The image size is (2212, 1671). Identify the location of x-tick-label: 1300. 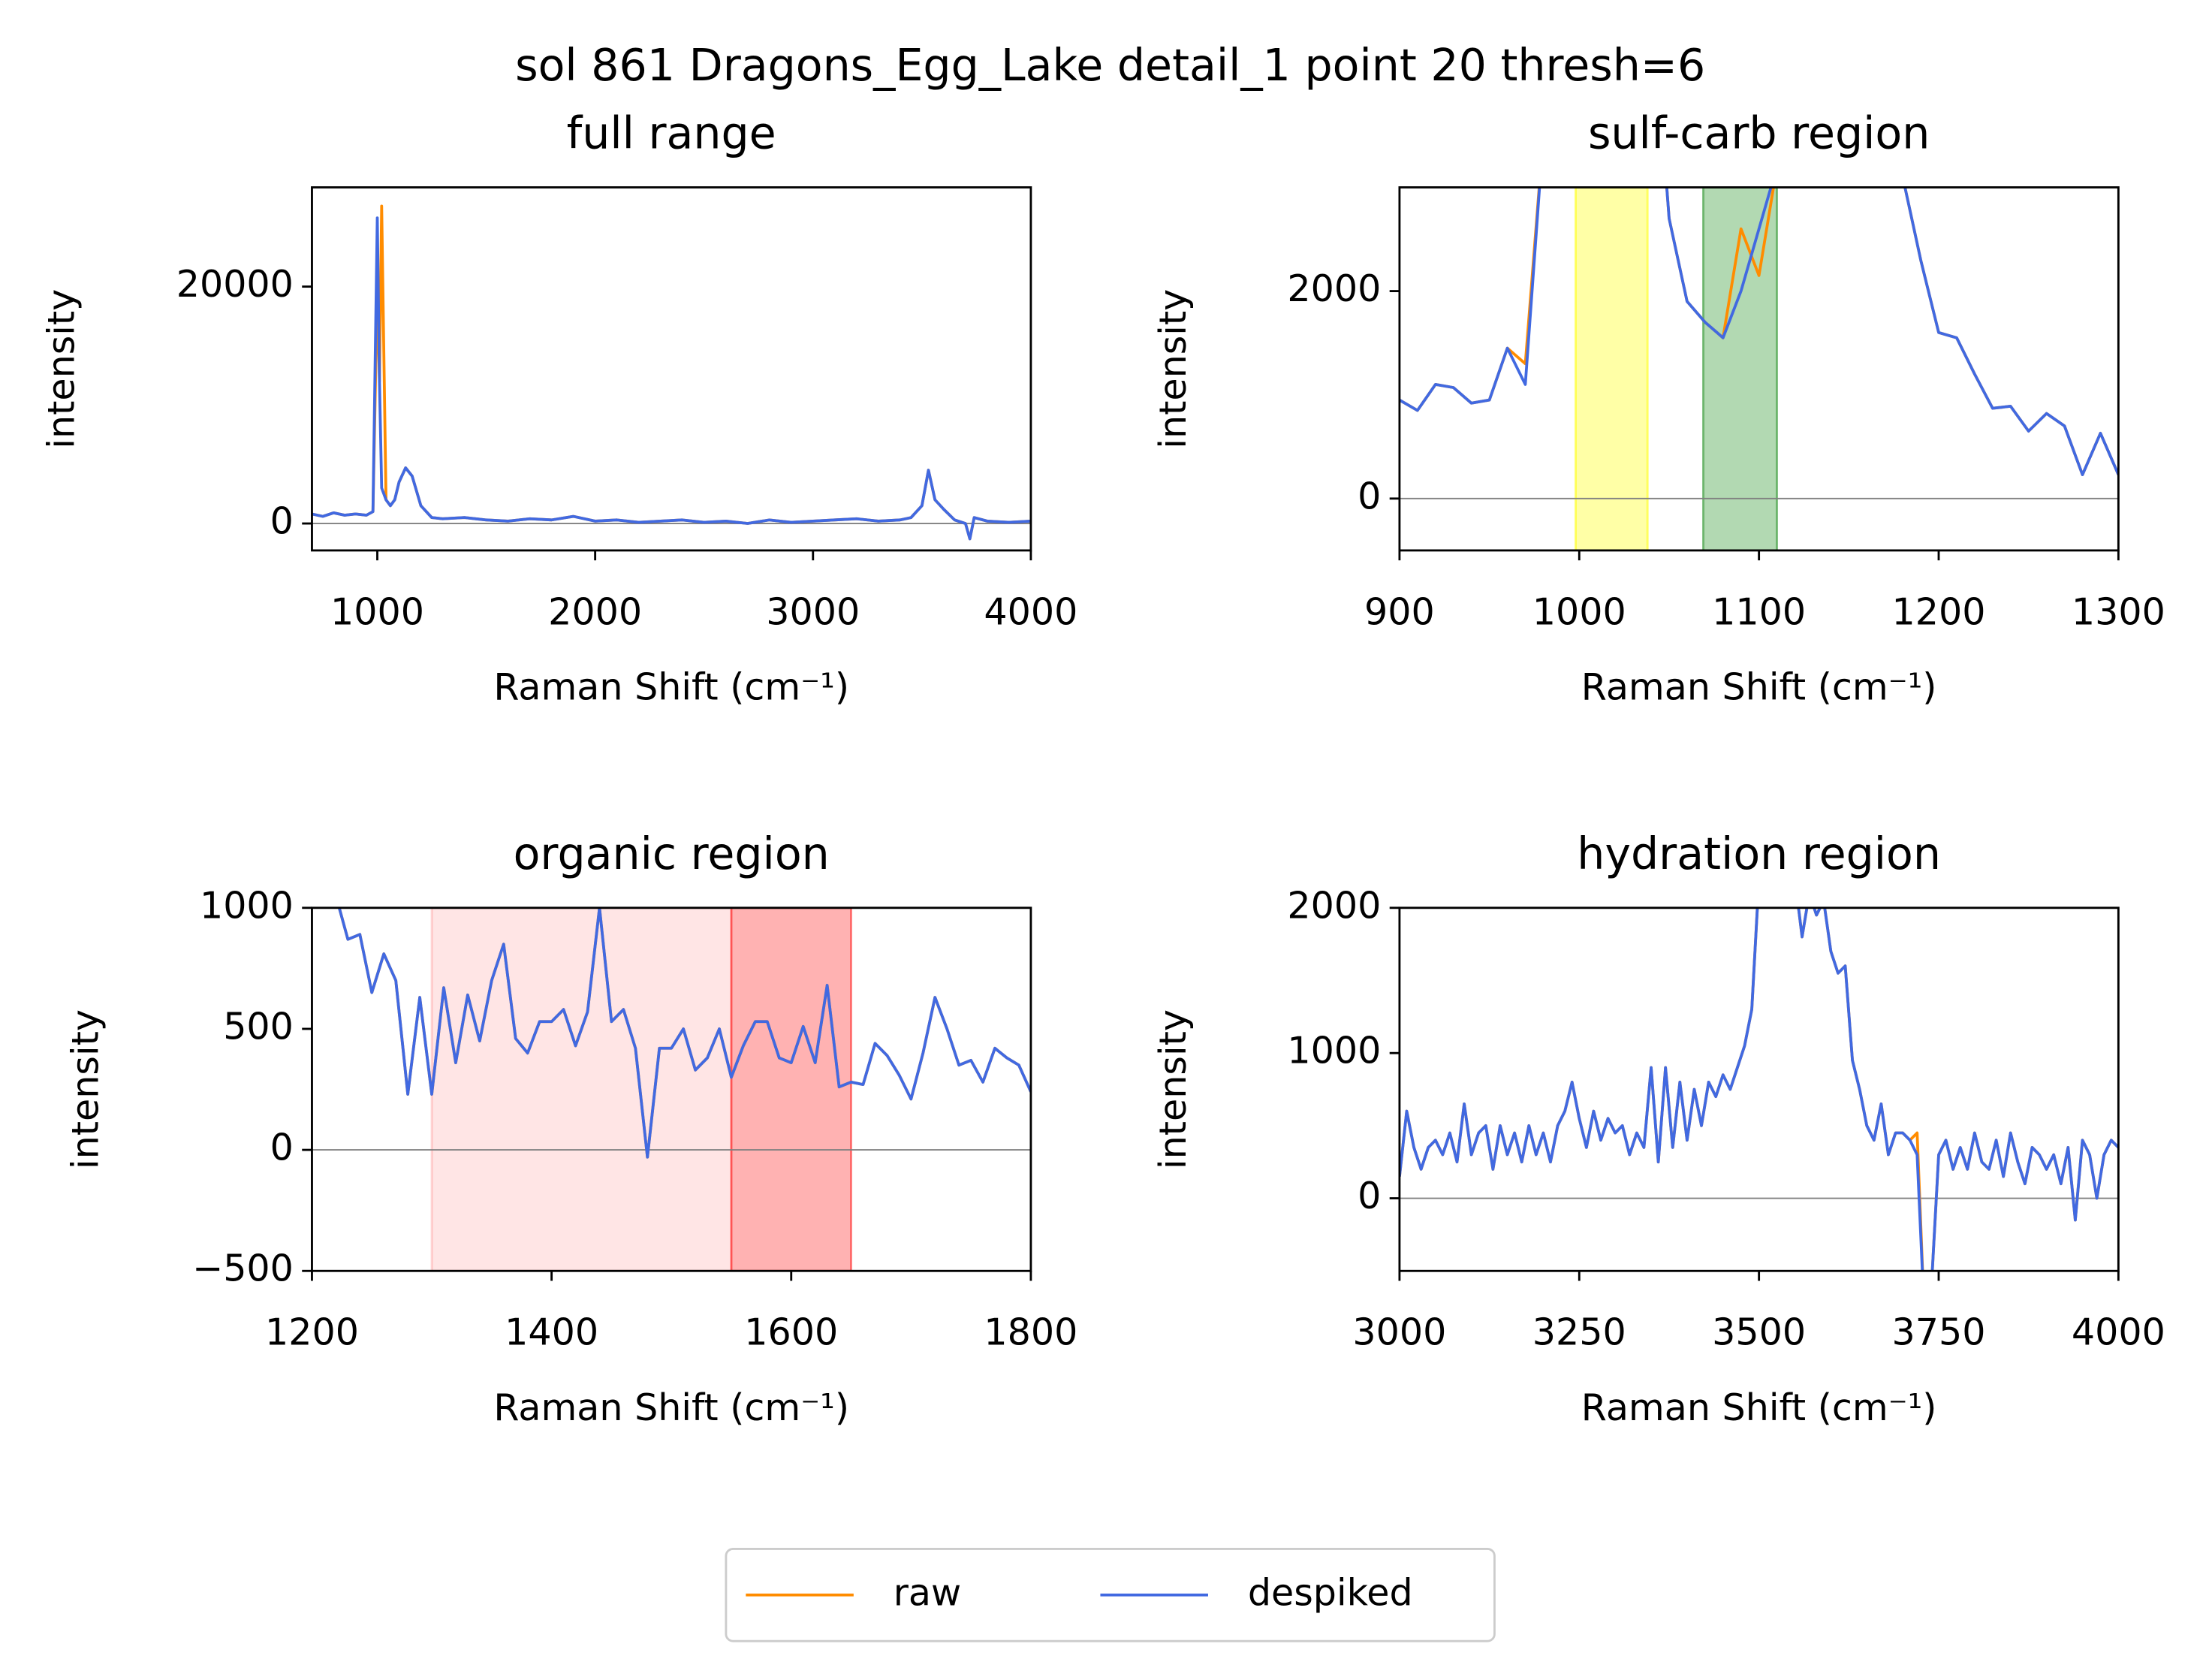
(2118, 611).